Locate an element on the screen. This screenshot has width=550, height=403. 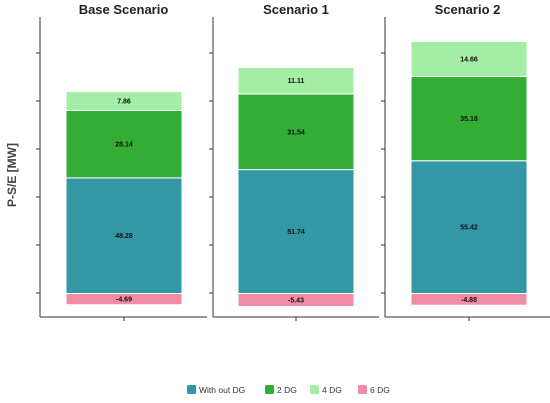
legend-item: 6 DG is located at coordinates (374, 390).